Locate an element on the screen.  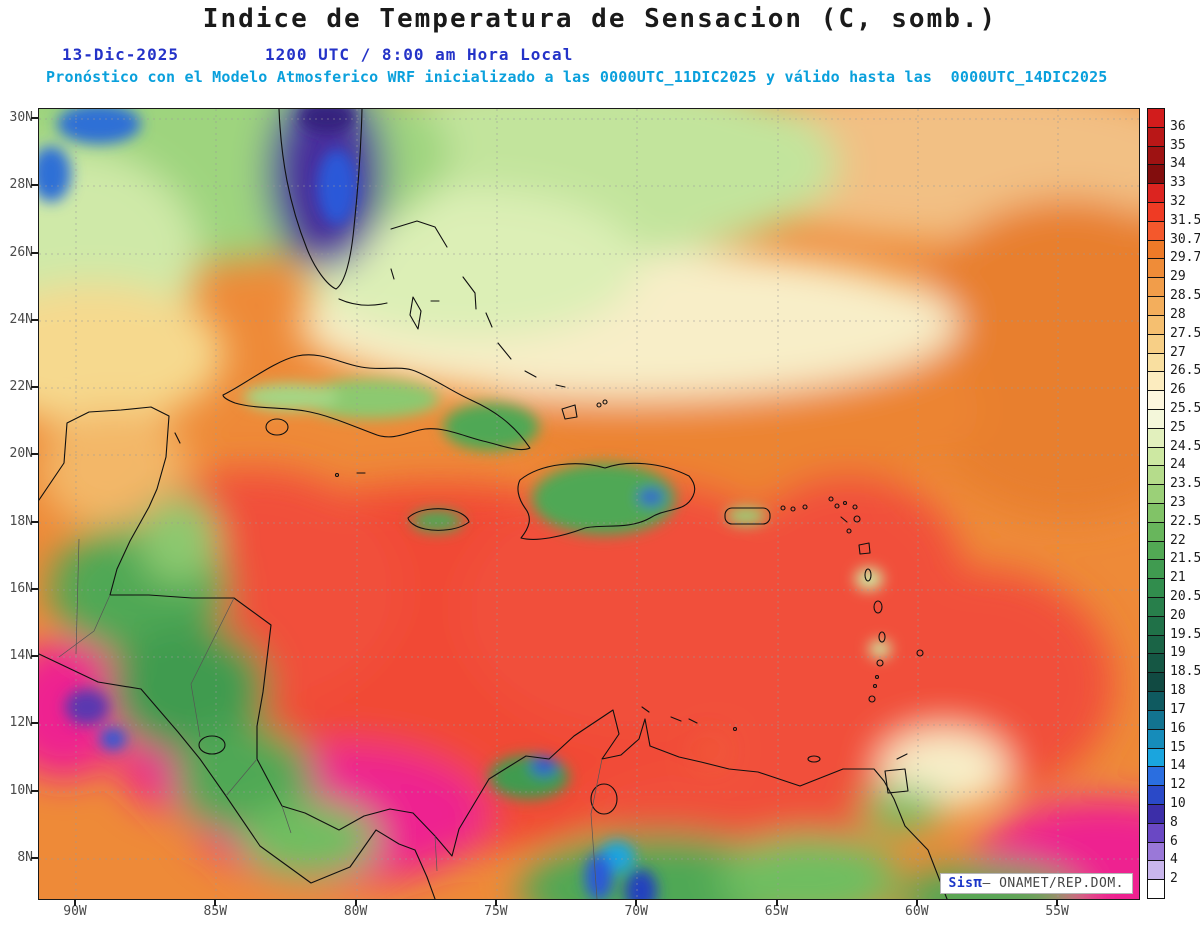
watermark-rest: – ONAMET/REP.DOM. is located at coordinates (1053, 883).